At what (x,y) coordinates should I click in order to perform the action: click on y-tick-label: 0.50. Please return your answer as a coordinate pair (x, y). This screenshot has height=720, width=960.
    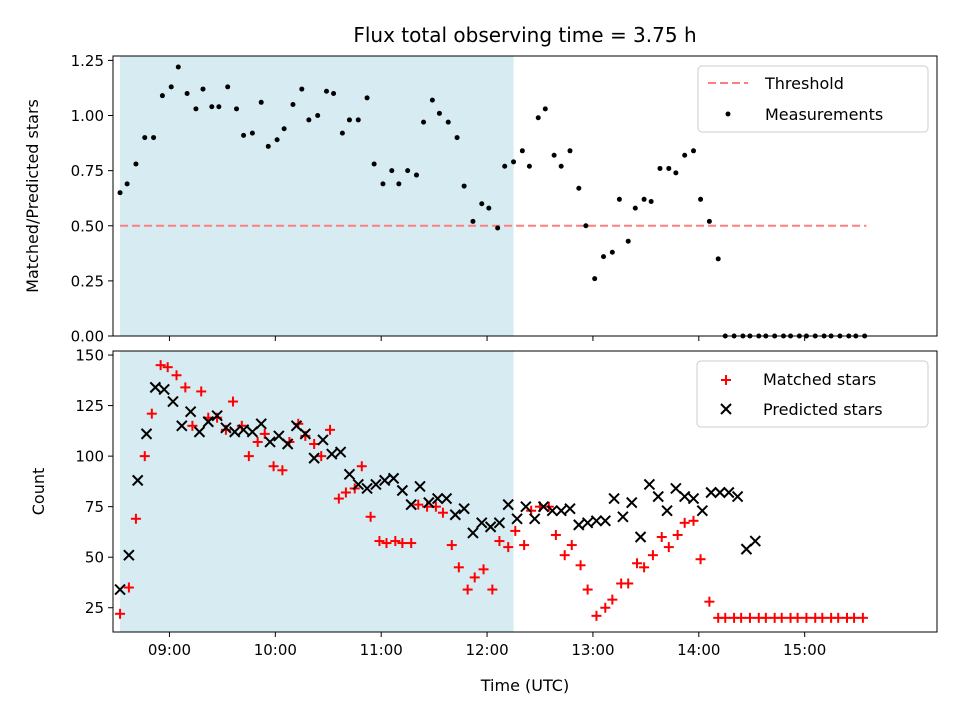
    Looking at the image, I should click on (87, 226).